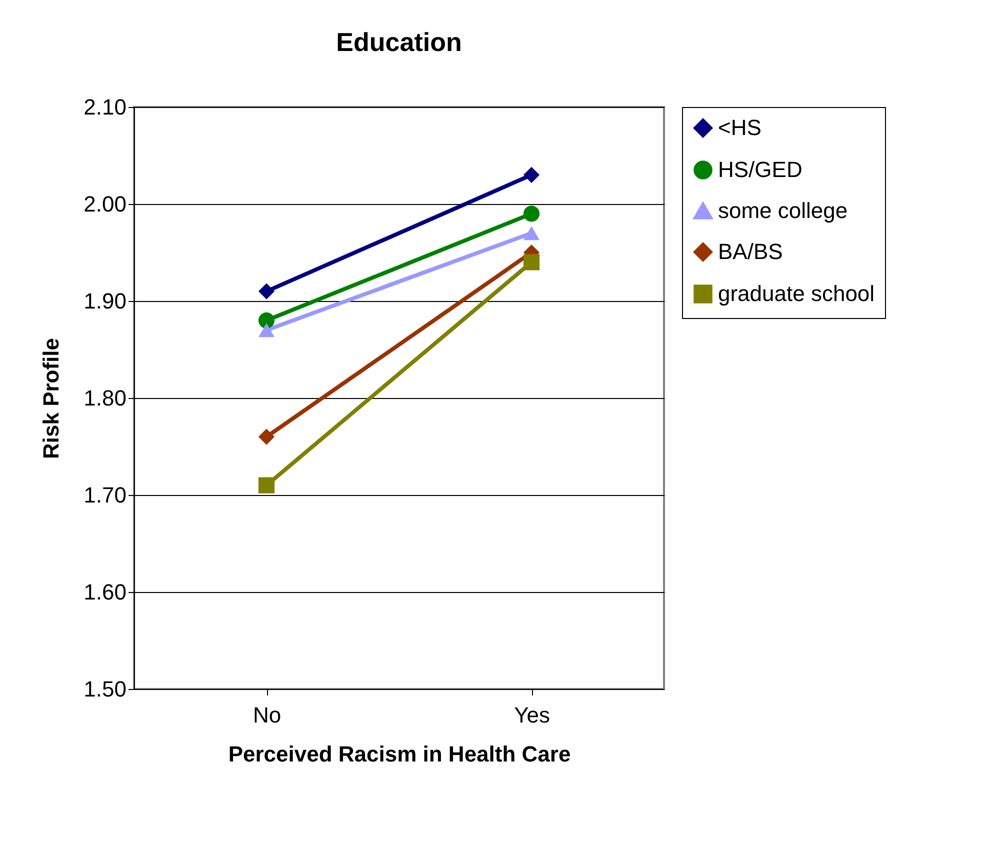 This screenshot has width=1000, height=861. I want to click on chart-title: Education, so click(399, 42).